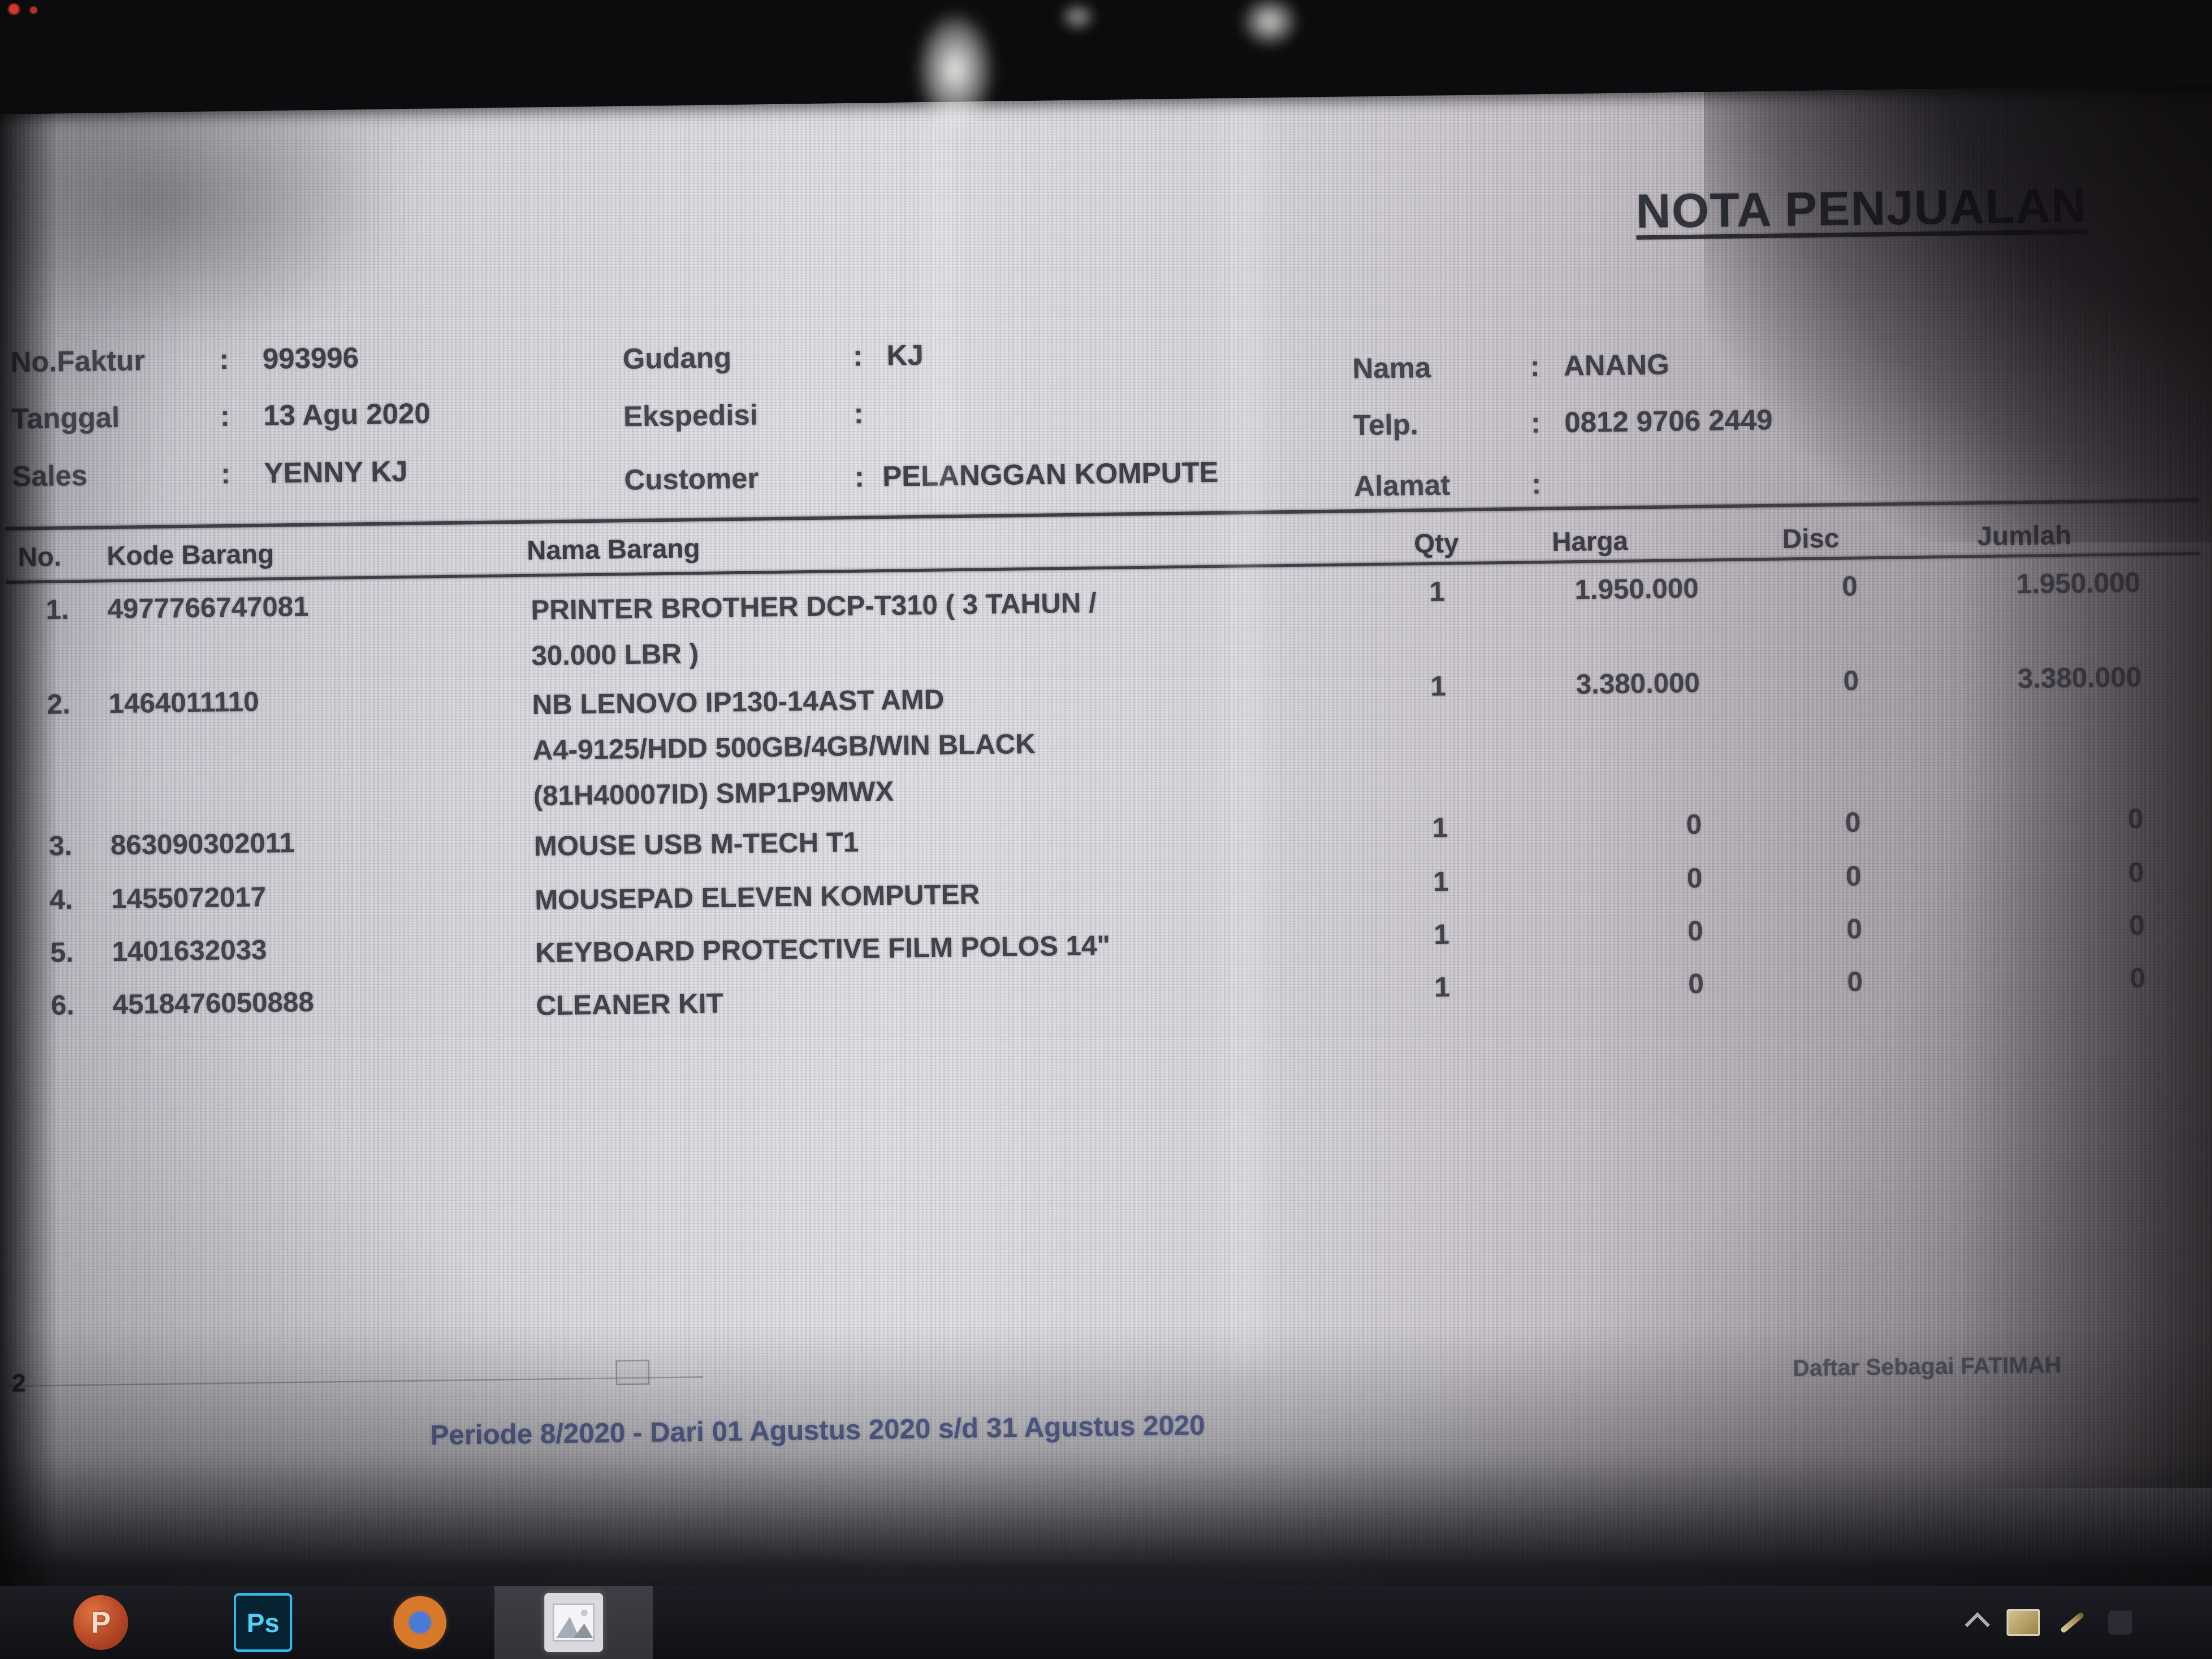 The image size is (2212, 1659). I want to click on row-no: 4., so click(61, 899).